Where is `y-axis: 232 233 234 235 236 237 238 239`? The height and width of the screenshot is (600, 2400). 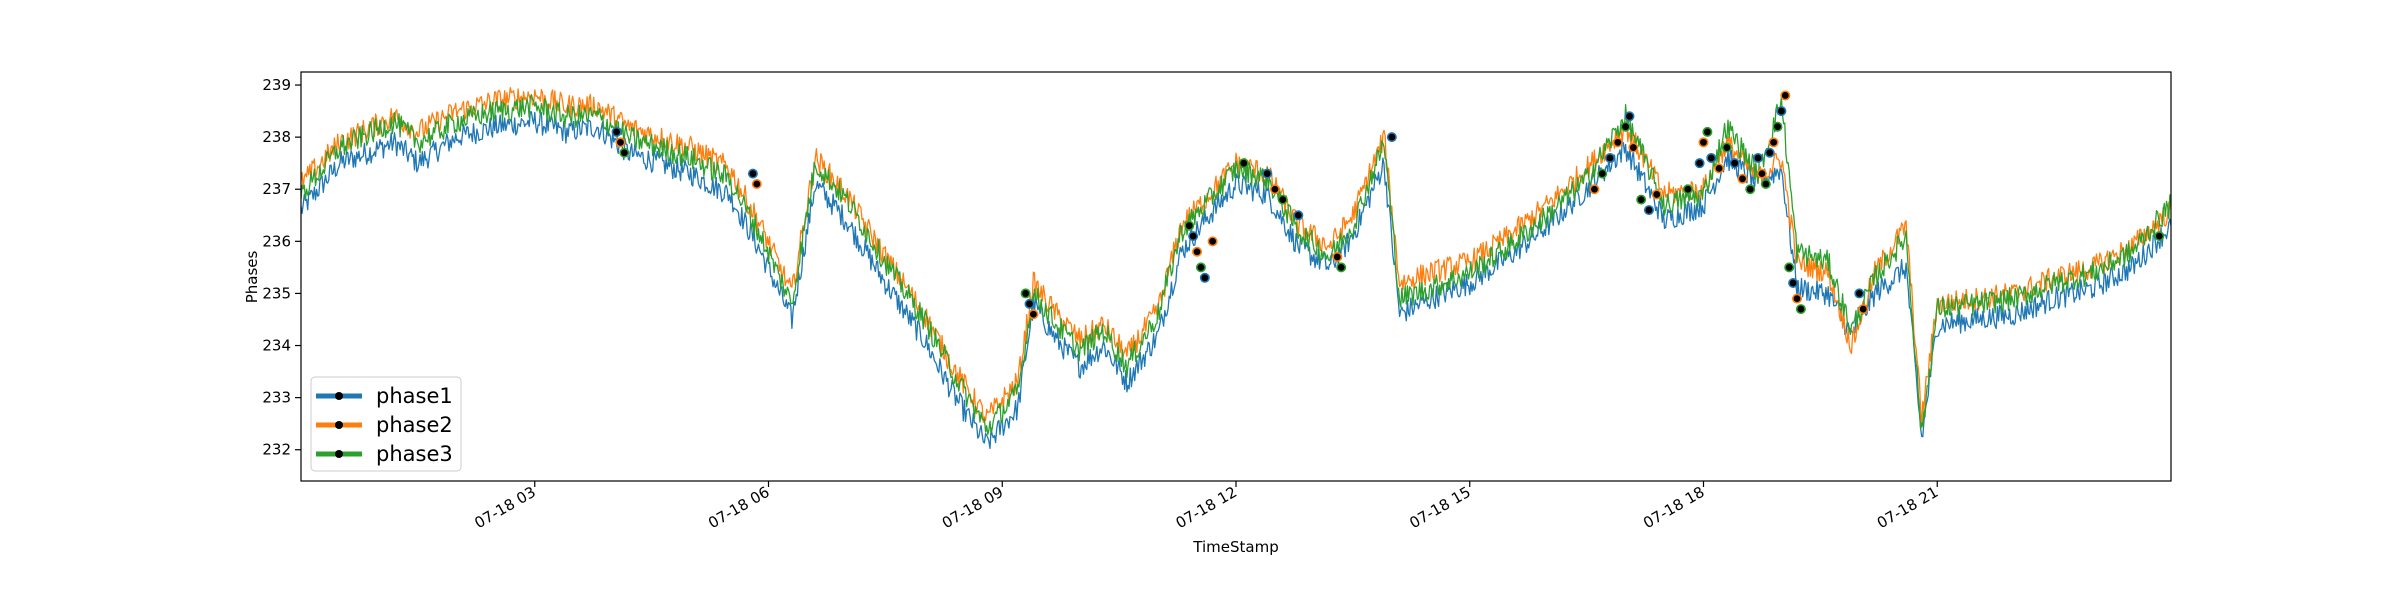
y-axis: 232 233 234 235 236 237 238 239 is located at coordinates (281, 267).